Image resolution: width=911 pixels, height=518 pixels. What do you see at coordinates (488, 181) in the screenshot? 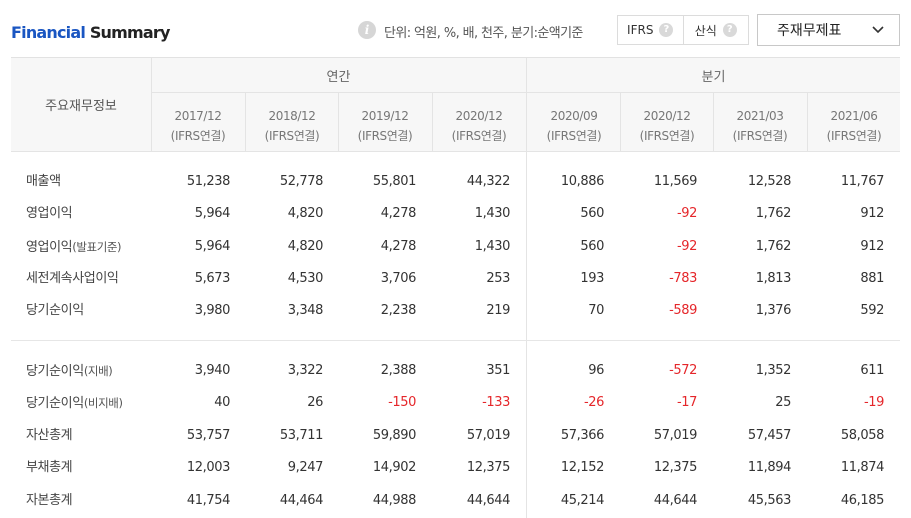
I see `table-cell: 44,322` at bounding box center [488, 181].